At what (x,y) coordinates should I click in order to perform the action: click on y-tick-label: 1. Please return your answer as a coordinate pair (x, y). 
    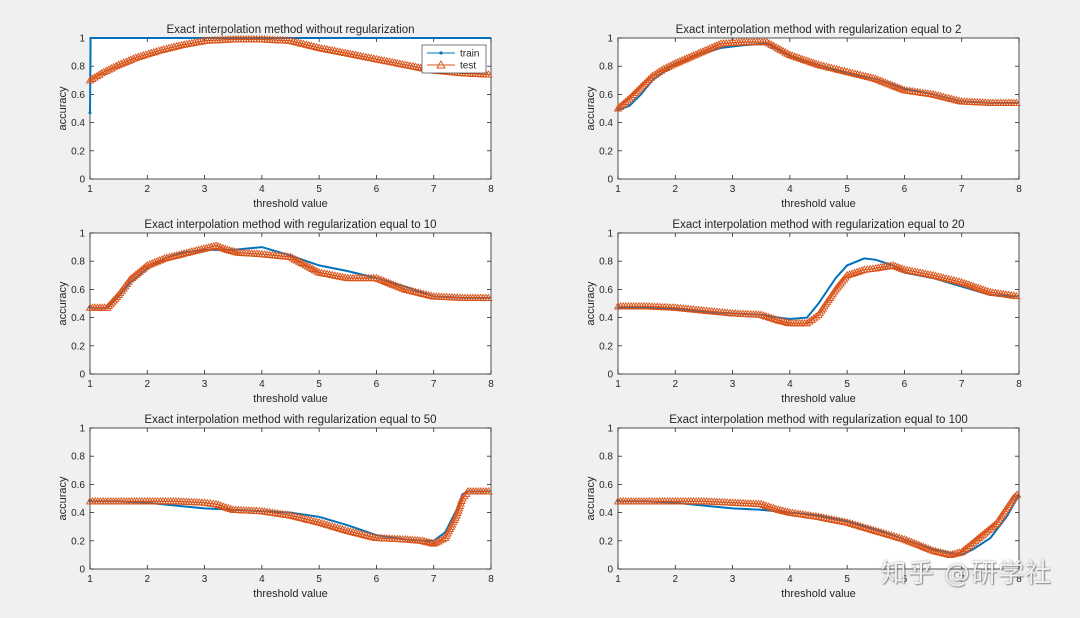
    Looking at the image, I should click on (610, 234).